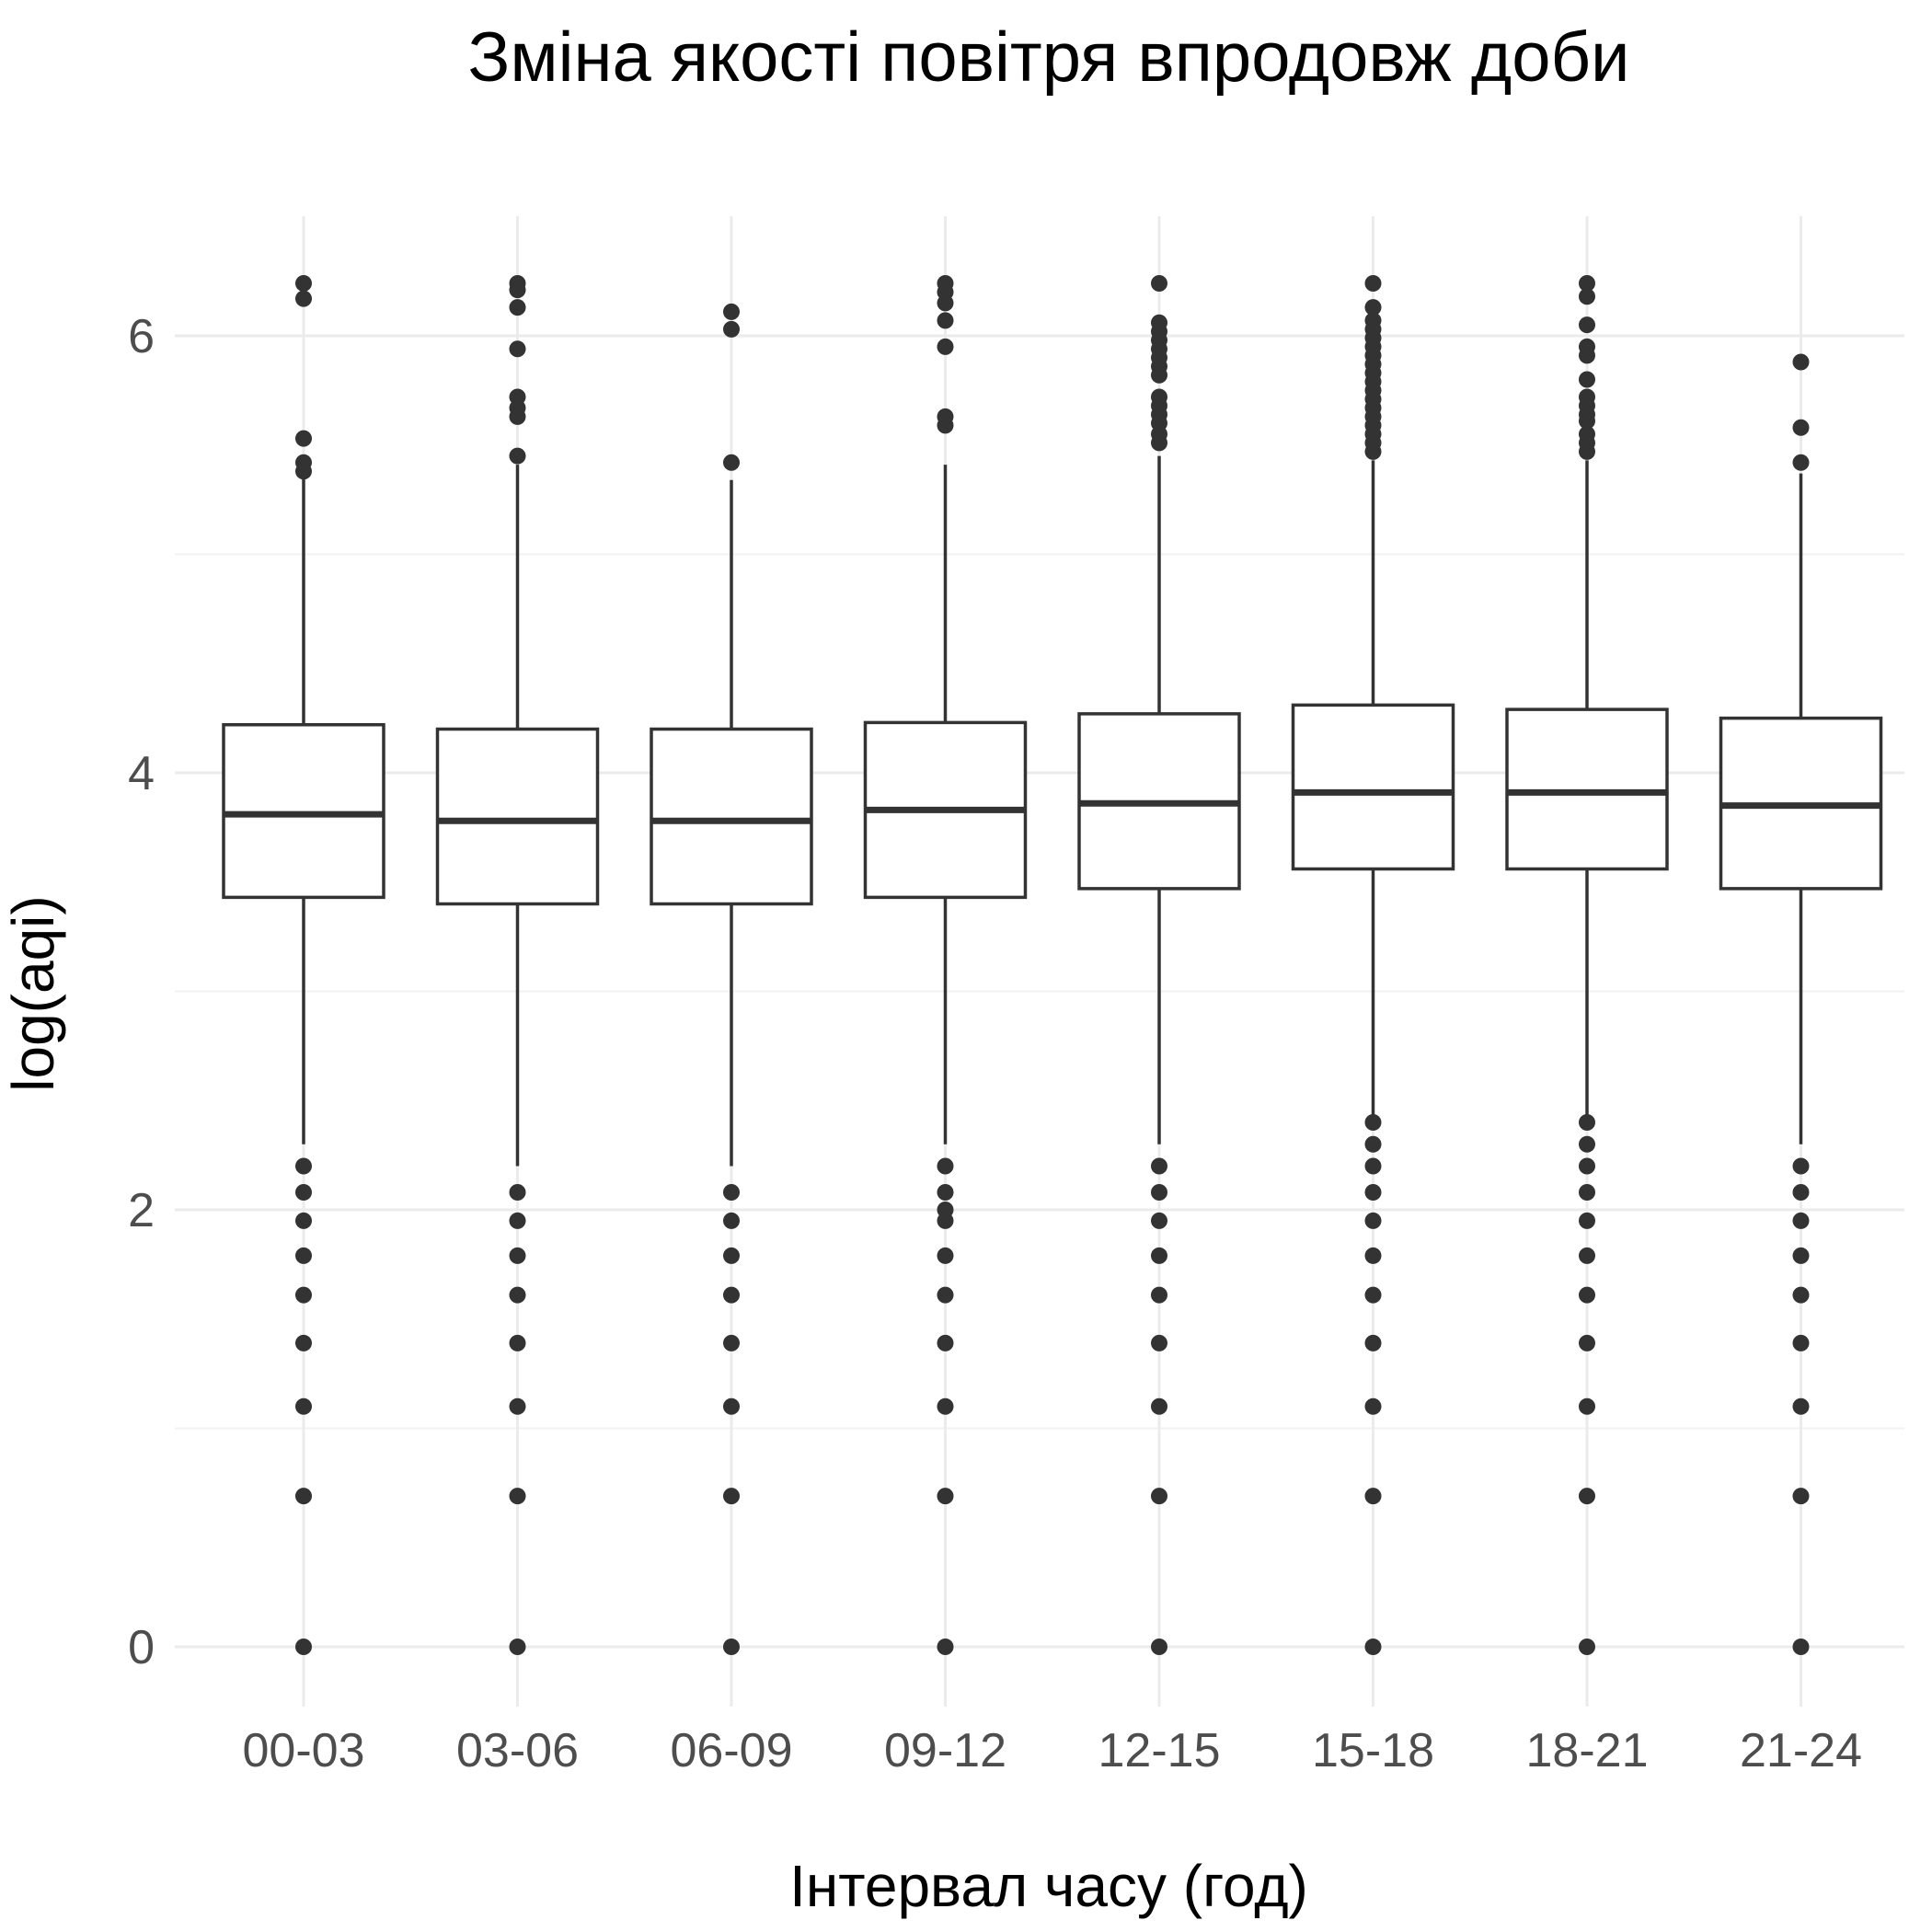 The image size is (1932, 1932). Describe the element at coordinates (1373, 1750) in the screenshot. I see `x-tick-label: 15-18` at that location.